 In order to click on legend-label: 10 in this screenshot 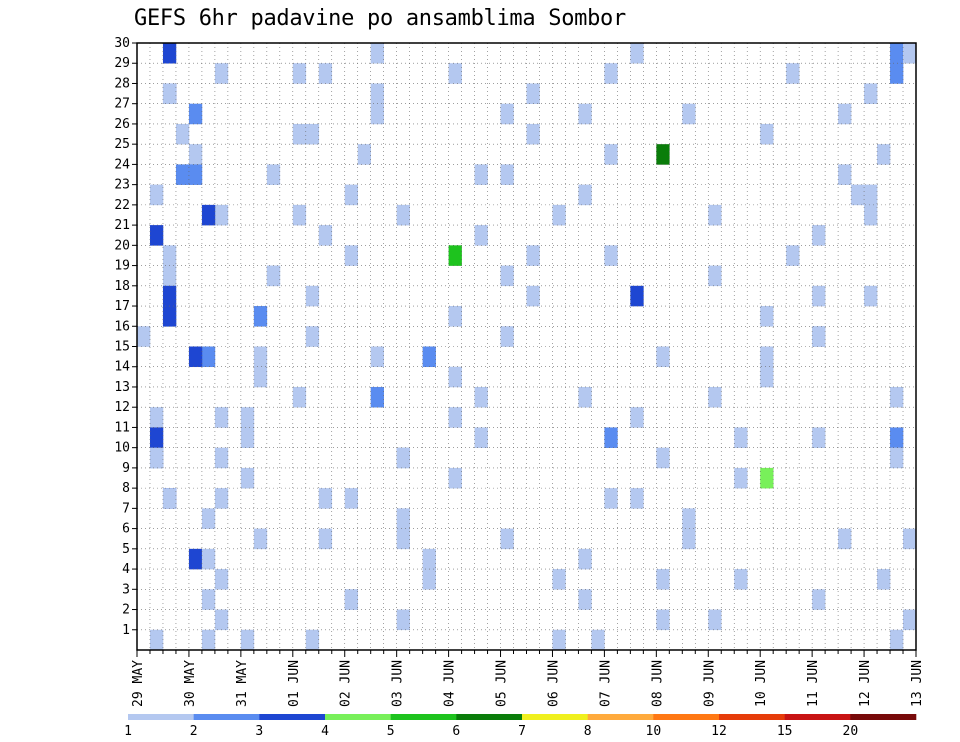, I will do `click(654, 731)`.